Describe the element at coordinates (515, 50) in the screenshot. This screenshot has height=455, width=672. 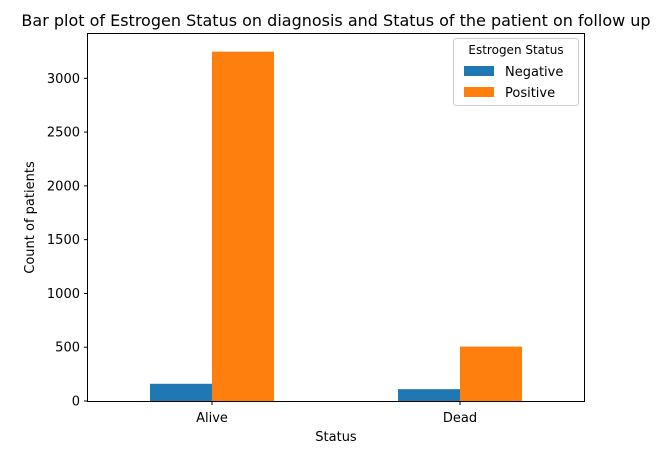
I see `legend-title: Estrogen Status` at that location.